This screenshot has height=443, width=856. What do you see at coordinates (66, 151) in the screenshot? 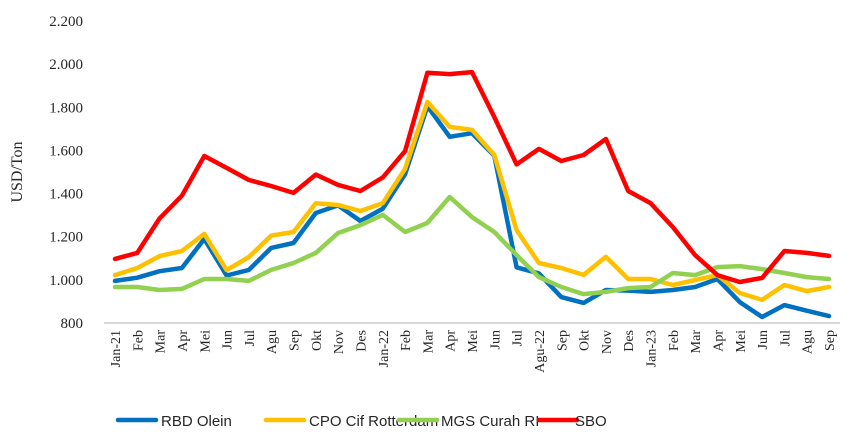
I see `y-tick-label: 1.600` at bounding box center [66, 151].